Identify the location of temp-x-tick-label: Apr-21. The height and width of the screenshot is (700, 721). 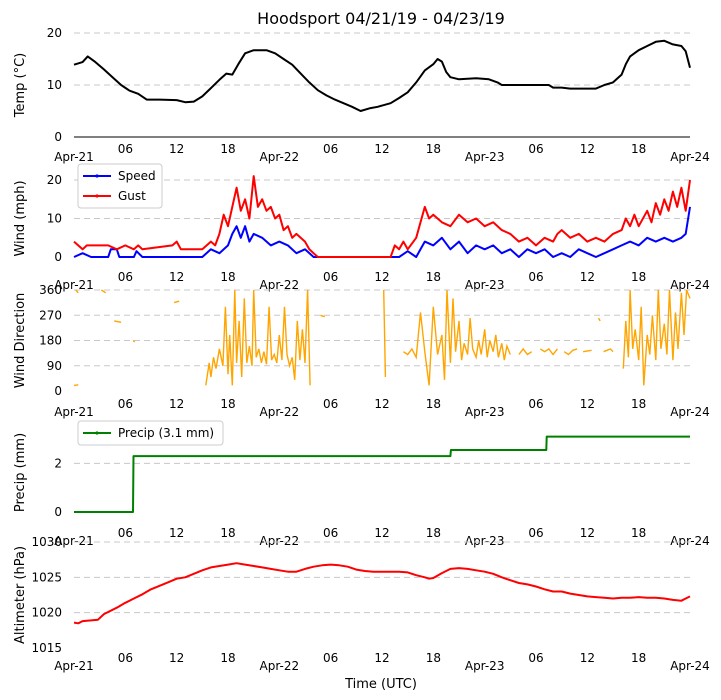
(74, 157).